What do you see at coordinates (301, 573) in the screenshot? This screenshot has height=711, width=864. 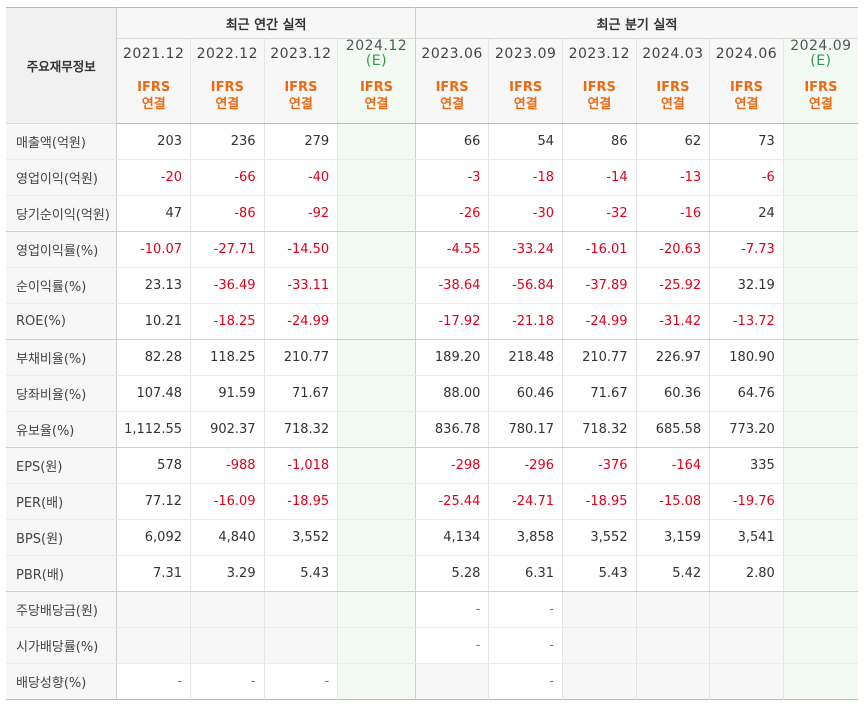 I see `table-cell: 5.43` at bounding box center [301, 573].